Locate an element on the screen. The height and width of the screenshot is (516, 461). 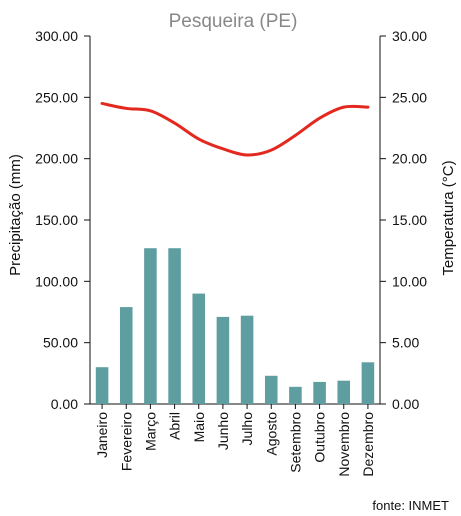
right-tick-label: 15.00 is located at coordinates (409, 220).